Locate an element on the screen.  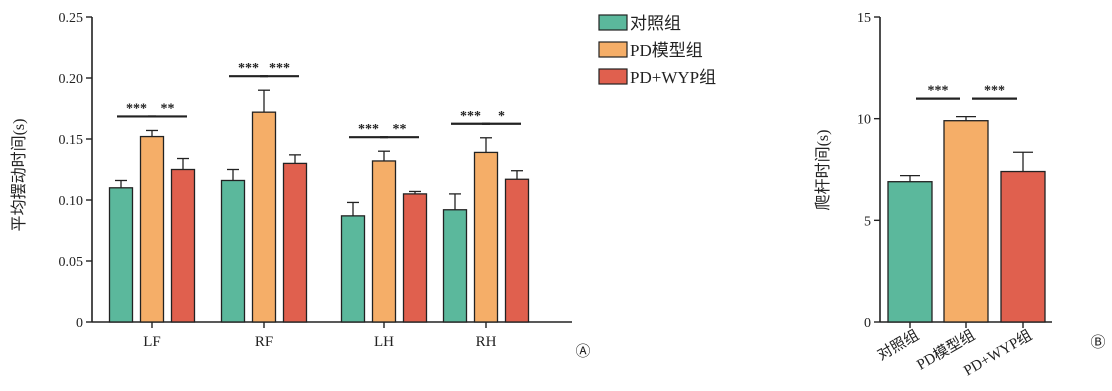
legend-label-control: 对照组 is located at coordinates (655, 23).